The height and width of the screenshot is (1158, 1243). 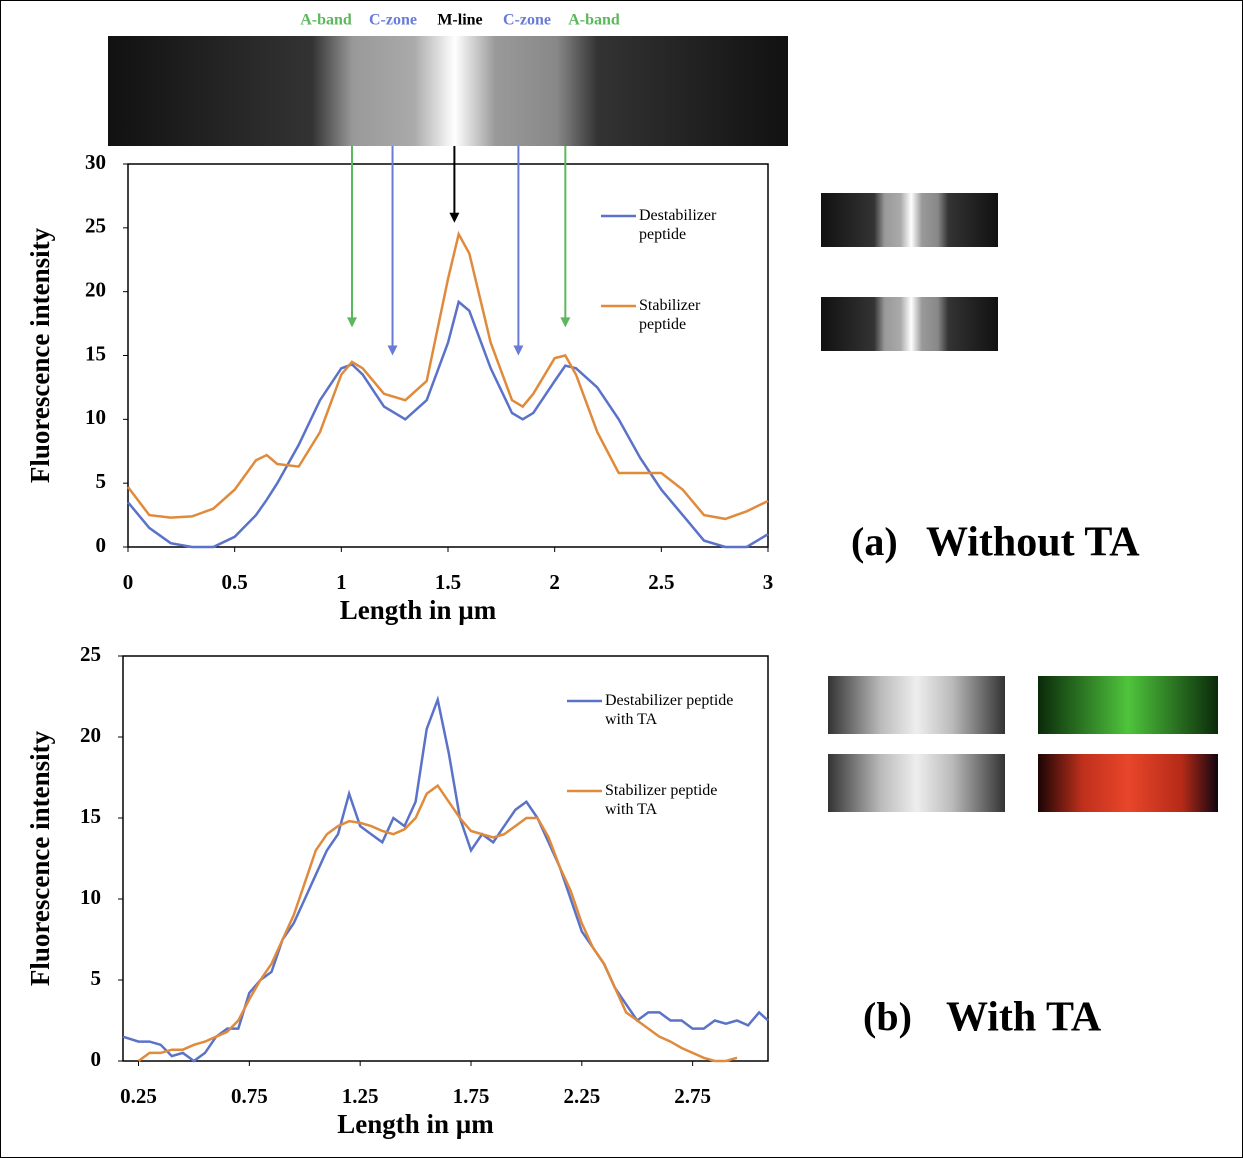 What do you see at coordinates (249, 1096) in the screenshot?
I see `x-tick-label: 0.75` at bounding box center [249, 1096].